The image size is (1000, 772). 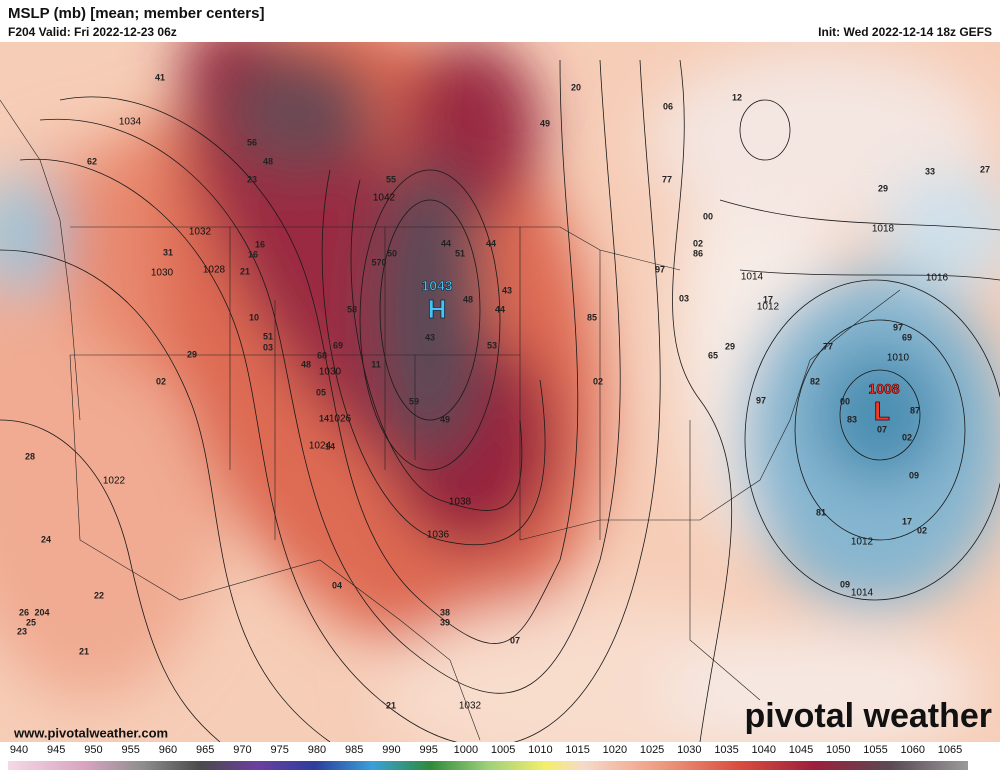 What do you see at coordinates (130, 122) in the screenshot?
I see `contour-label: 1034` at bounding box center [130, 122].